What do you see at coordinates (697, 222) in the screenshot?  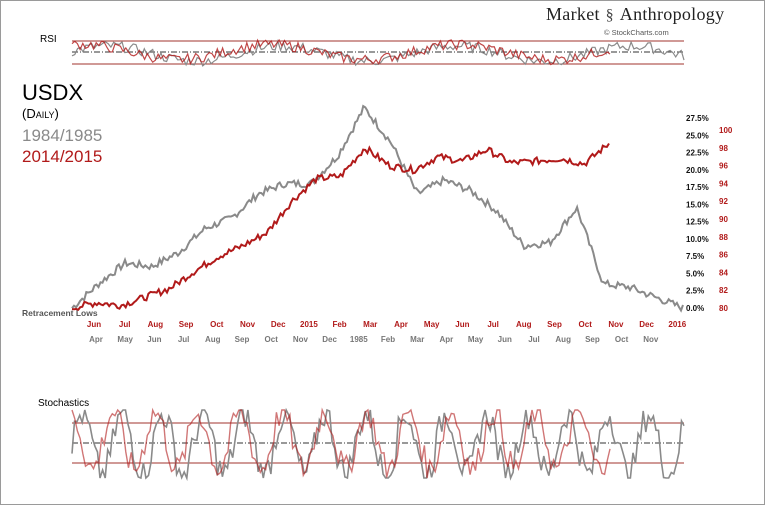 I see `y-left-tick-label: 12.5%` at bounding box center [697, 222].